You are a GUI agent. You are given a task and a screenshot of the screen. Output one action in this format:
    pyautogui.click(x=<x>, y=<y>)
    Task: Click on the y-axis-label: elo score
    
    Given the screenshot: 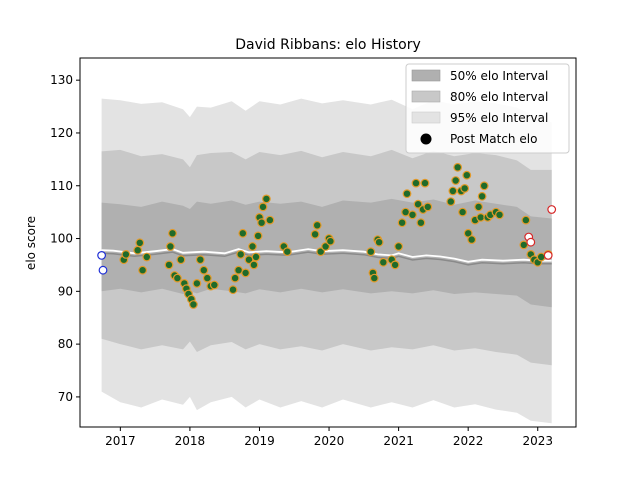 What is the action you would take?
    pyautogui.click(x=31, y=243)
    